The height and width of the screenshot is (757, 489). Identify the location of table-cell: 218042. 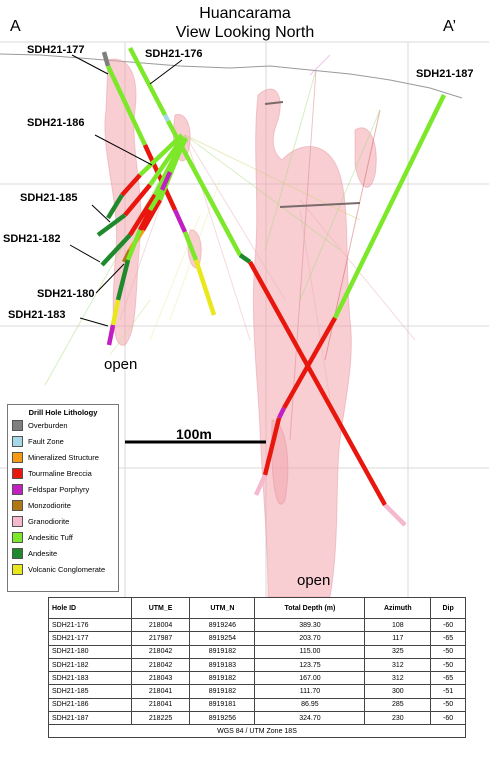
(160, 651).